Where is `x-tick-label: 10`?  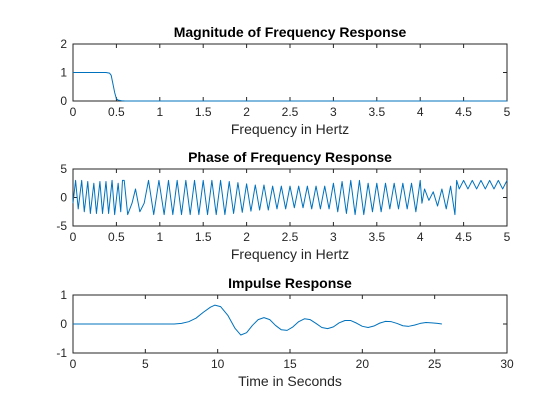
x-tick-label: 10 is located at coordinates (218, 364).